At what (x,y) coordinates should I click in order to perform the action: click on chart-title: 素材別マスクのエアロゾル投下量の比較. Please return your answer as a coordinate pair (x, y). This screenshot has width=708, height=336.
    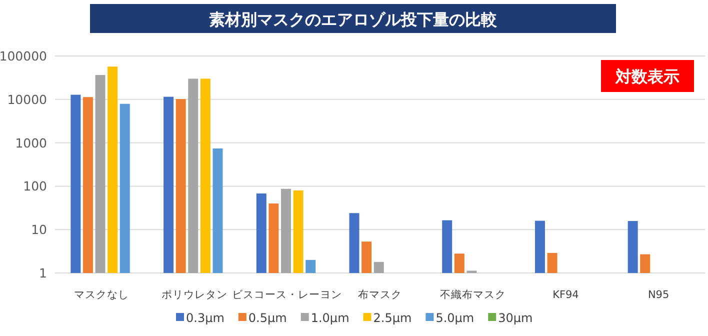
    Looking at the image, I should click on (353, 19).